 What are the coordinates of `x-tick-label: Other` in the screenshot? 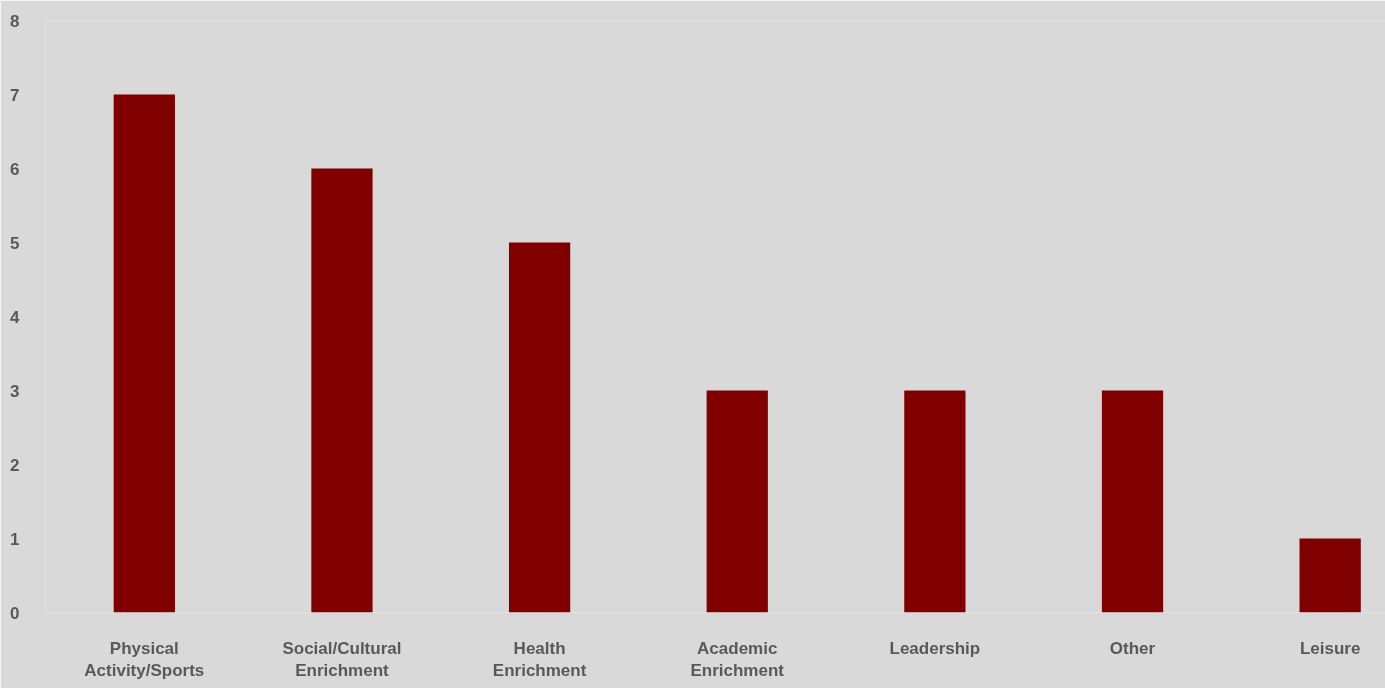 It's located at (1132, 648).